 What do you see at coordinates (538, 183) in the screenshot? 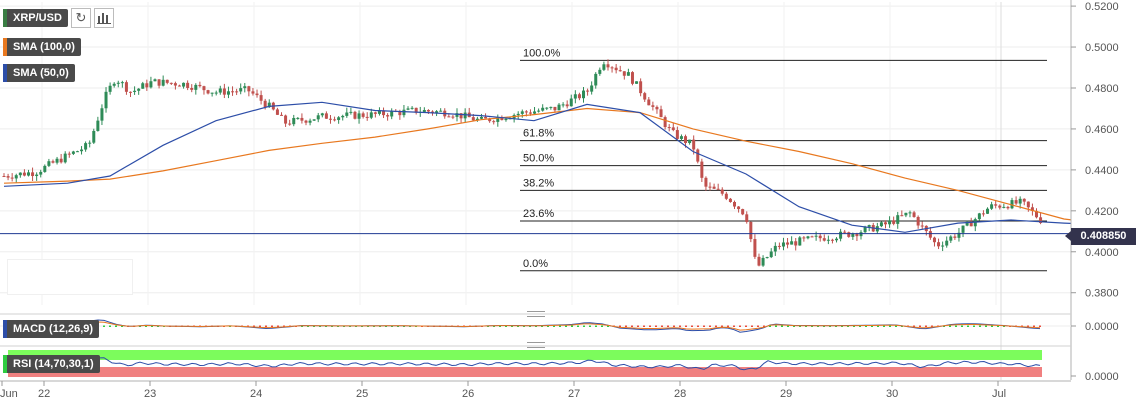
I see `fib-level-label: 38.2%` at bounding box center [538, 183].